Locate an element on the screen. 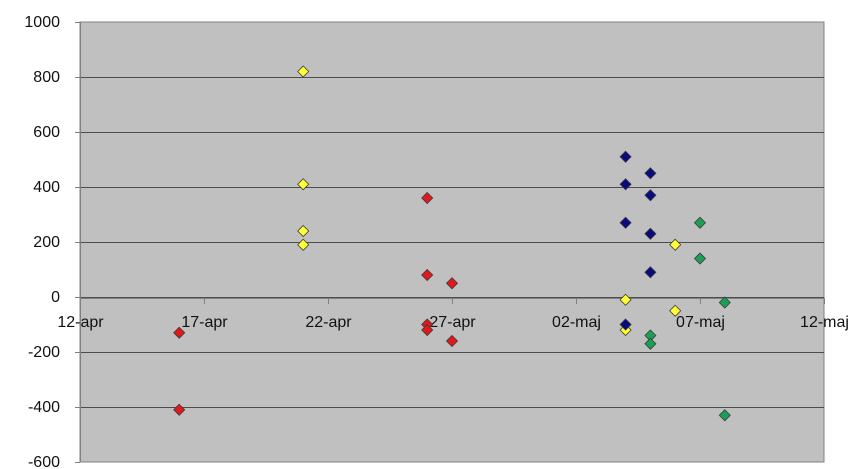 This screenshot has width=856, height=469. x-tick-label: 17-apr is located at coordinates (204, 322).